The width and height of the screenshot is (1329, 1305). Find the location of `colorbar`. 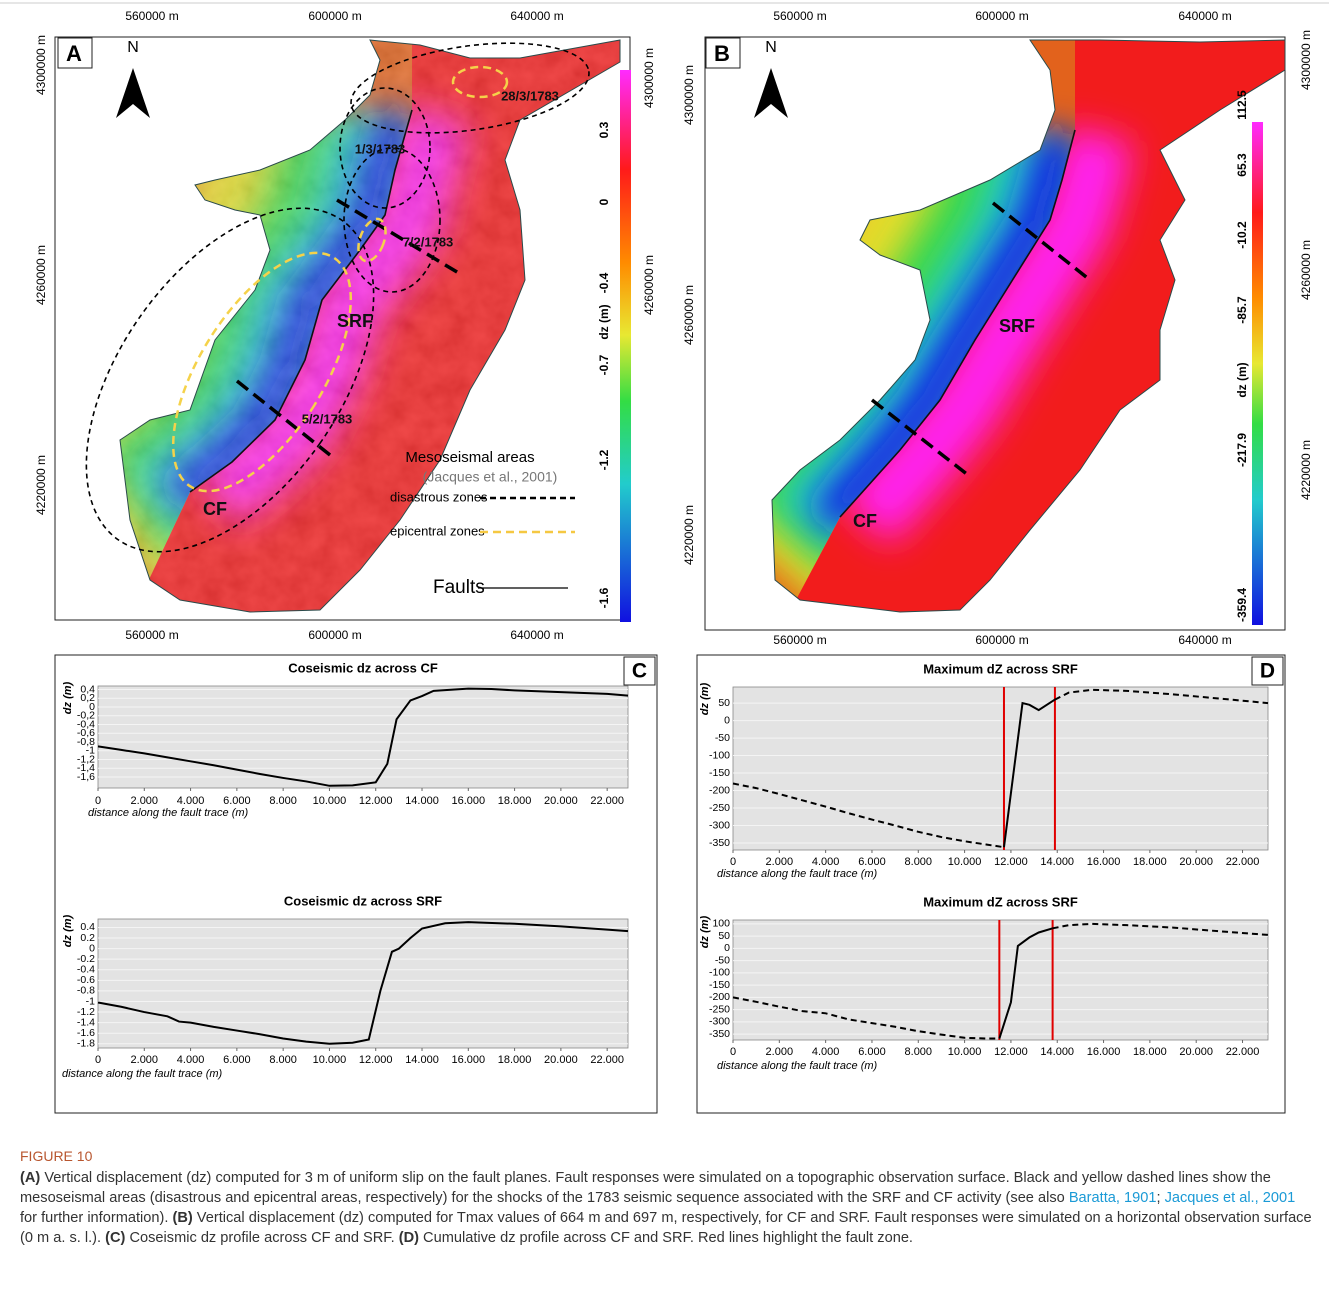

colorbar is located at coordinates (625, 346).